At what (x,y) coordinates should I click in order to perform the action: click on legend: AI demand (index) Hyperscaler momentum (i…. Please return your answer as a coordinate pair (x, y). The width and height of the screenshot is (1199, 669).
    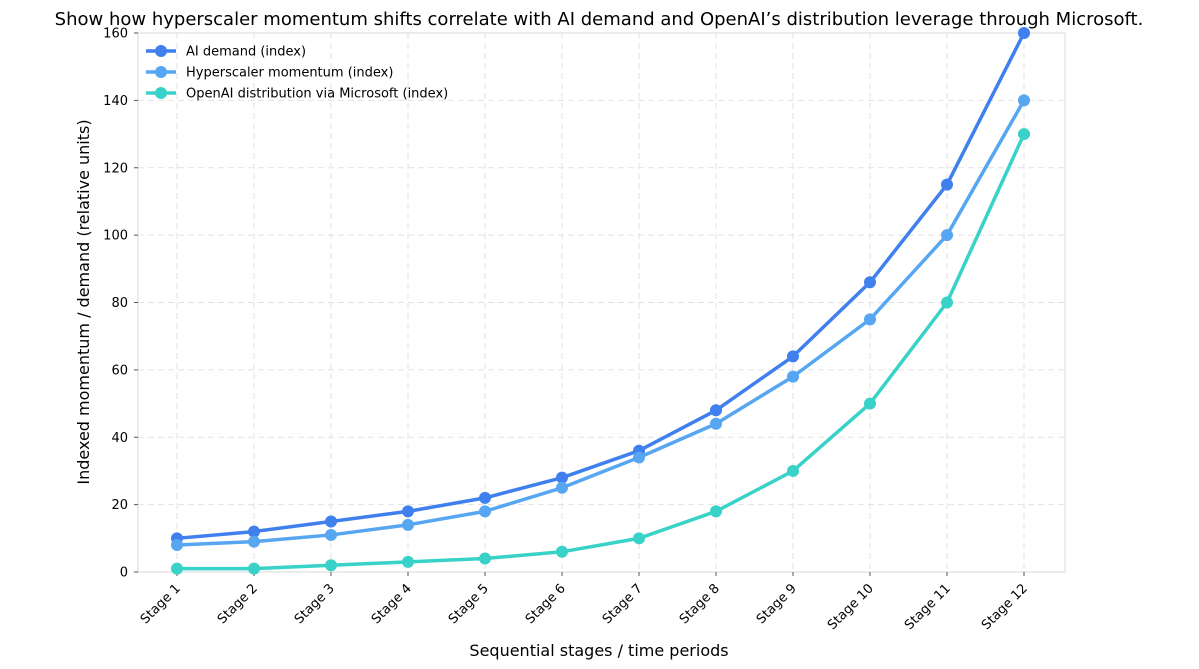
    Looking at the image, I should click on (297, 73).